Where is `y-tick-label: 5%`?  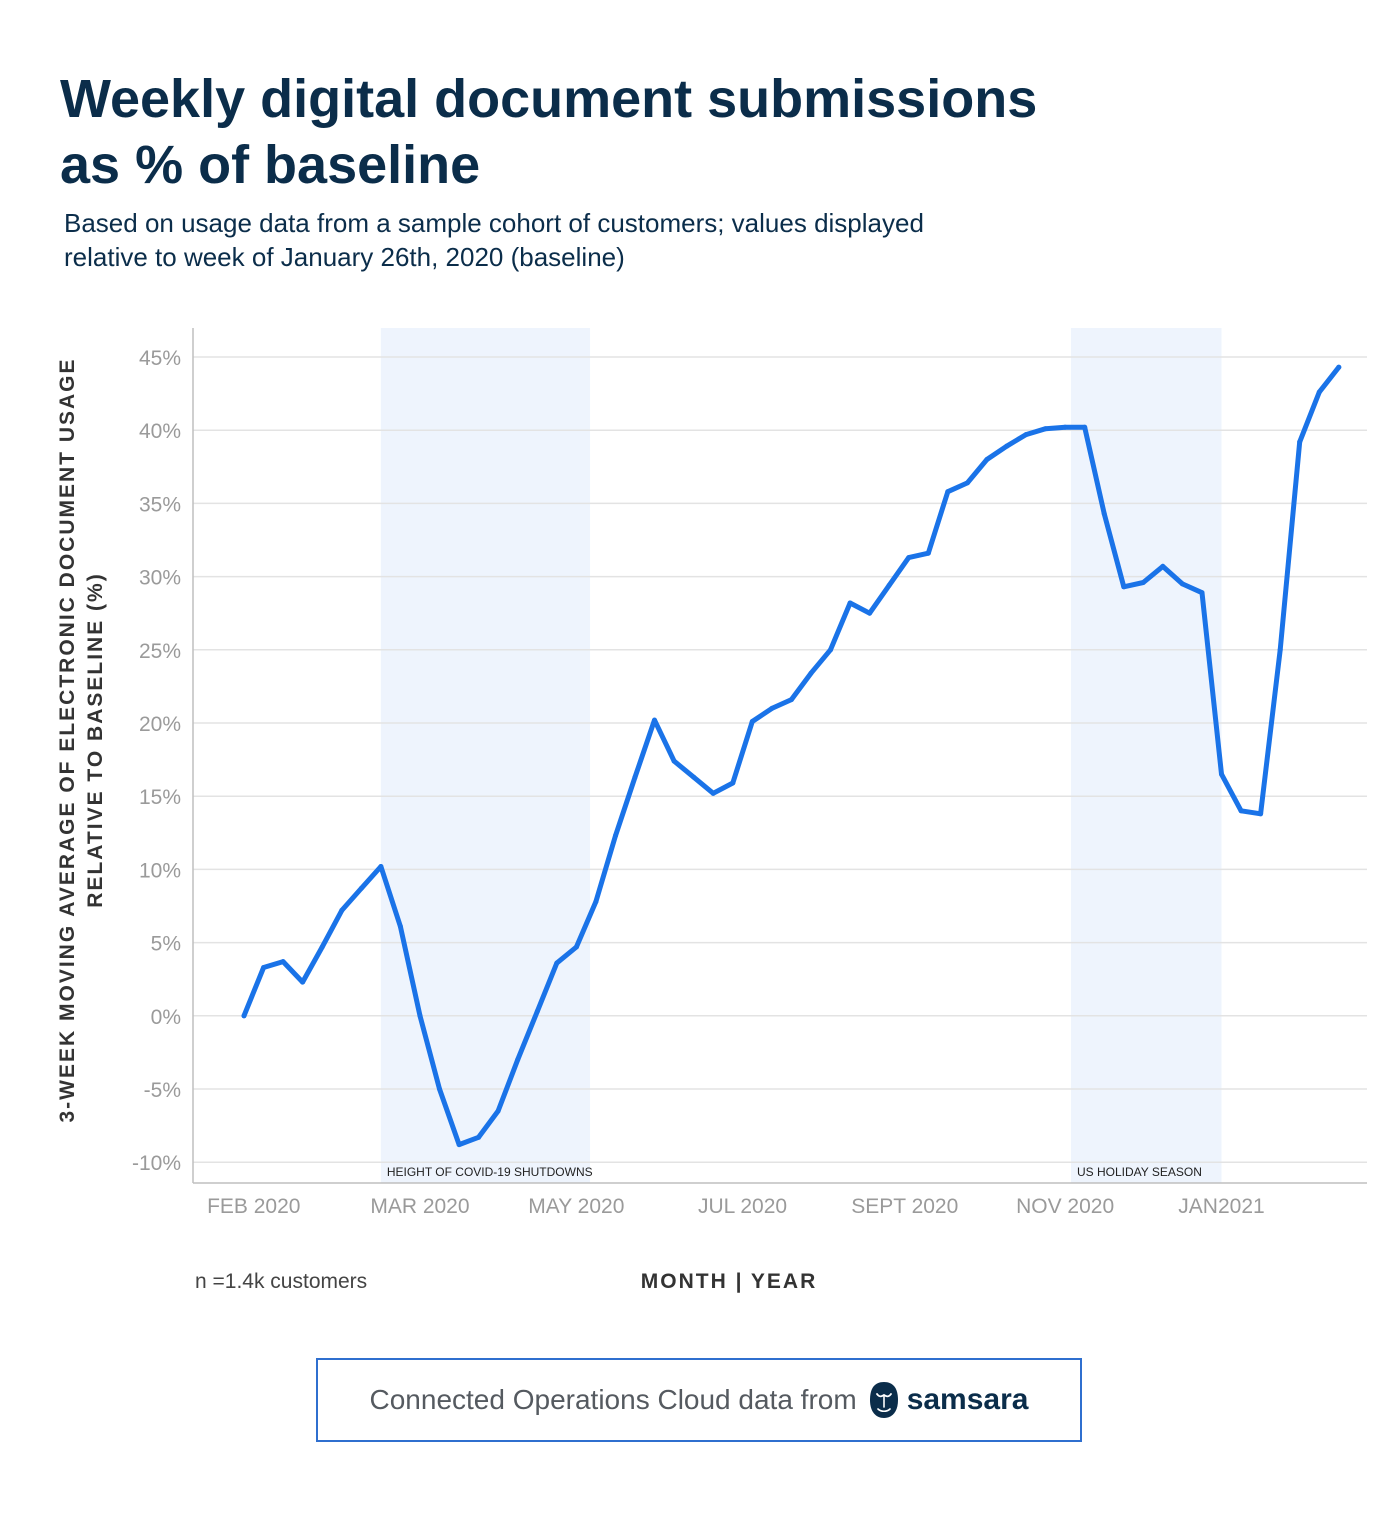 y-tick-label: 5% is located at coordinates (166, 944).